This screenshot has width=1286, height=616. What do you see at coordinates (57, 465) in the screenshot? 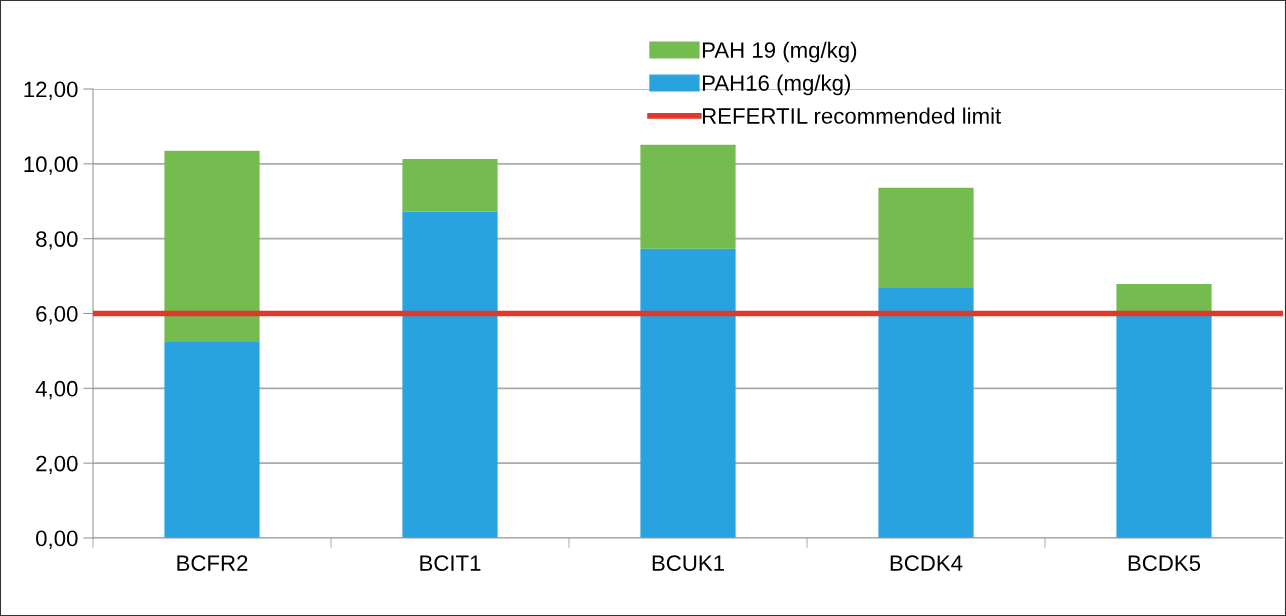
I see `y-tick-label: 2,00` at bounding box center [57, 465].